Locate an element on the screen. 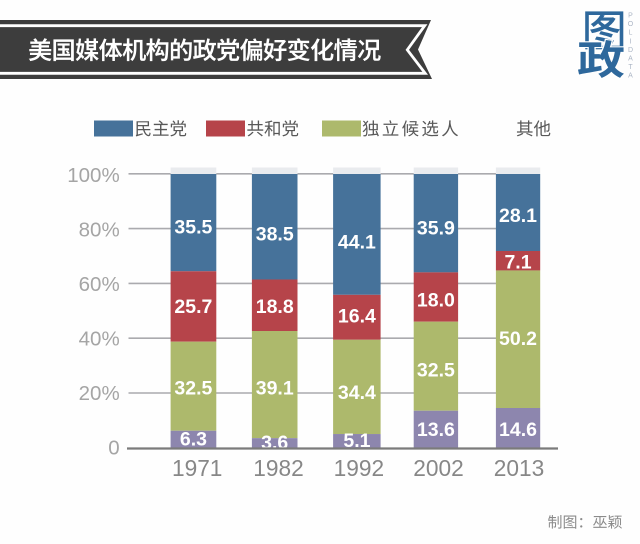 This screenshot has width=640, height=544. svg-text: 13.6 is located at coordinates (436, 430).